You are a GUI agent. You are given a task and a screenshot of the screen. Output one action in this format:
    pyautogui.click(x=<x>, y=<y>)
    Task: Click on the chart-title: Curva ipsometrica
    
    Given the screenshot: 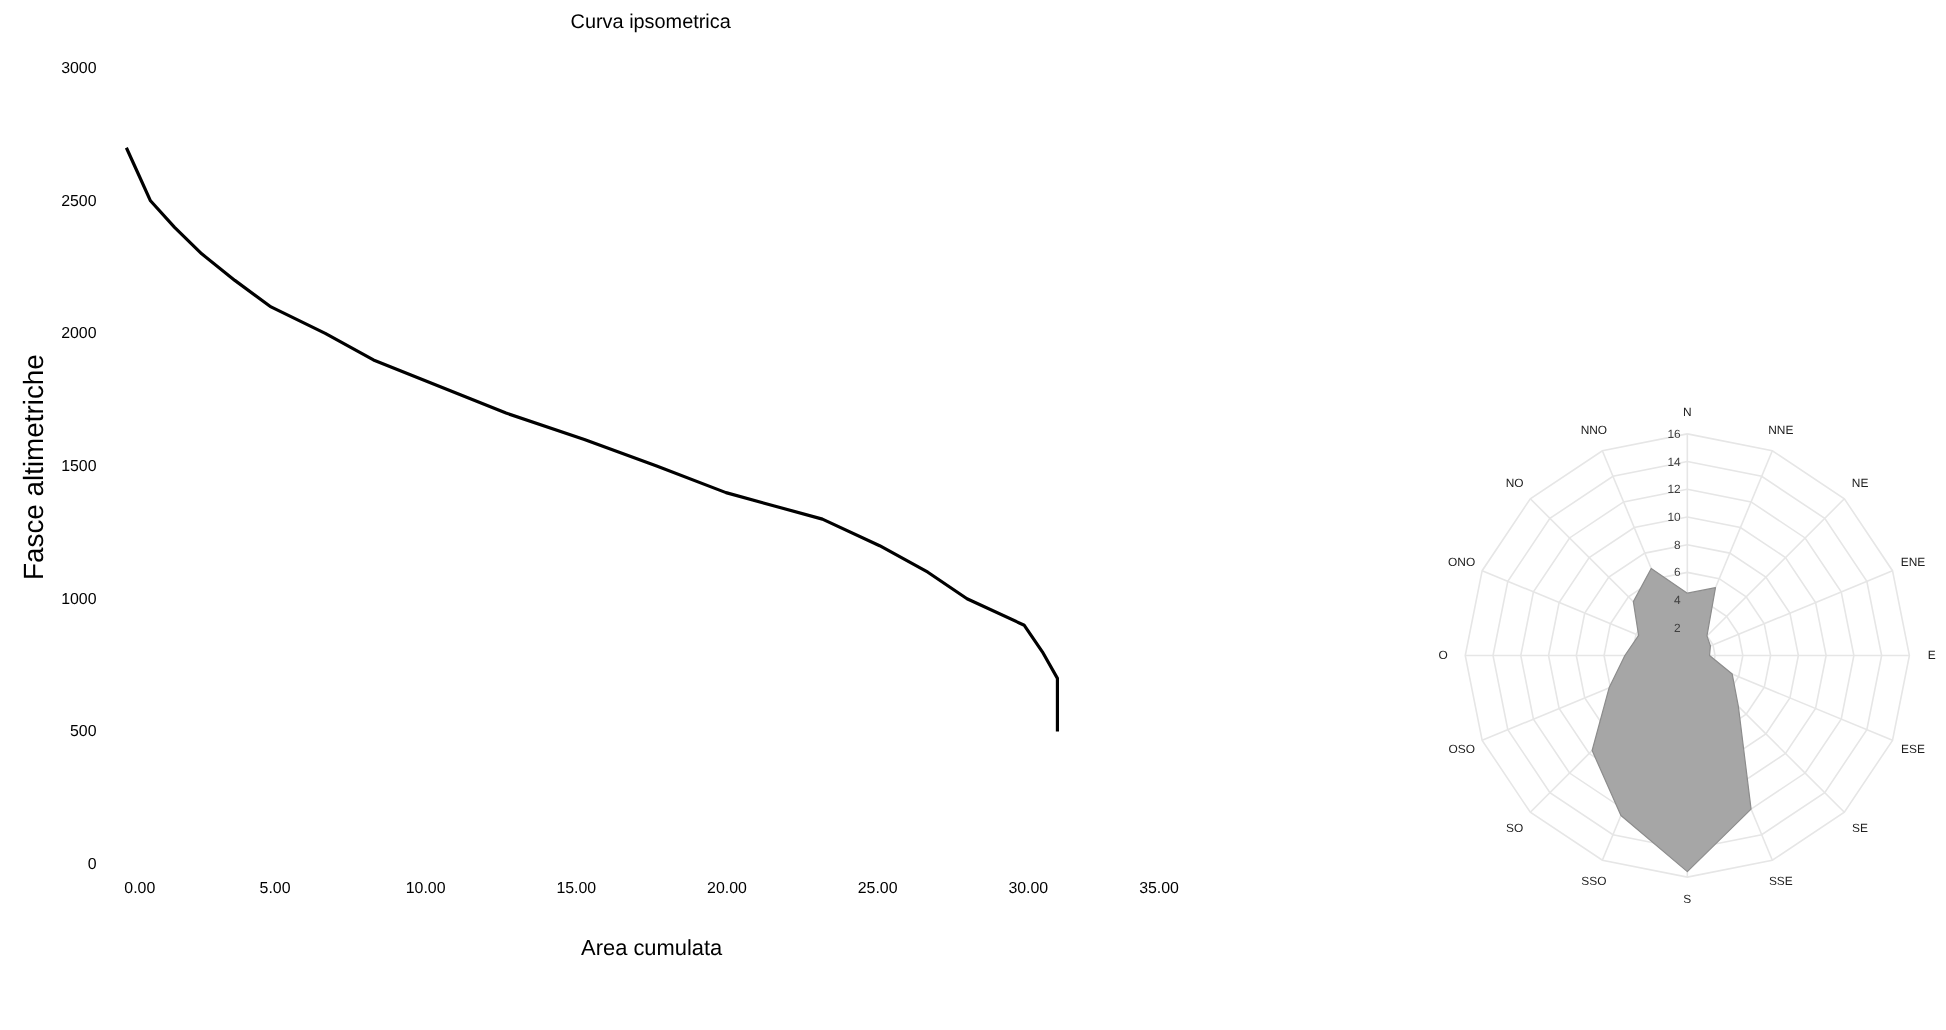 What is the action you would take?
    pyautogui.click(x=651, y=23)
    